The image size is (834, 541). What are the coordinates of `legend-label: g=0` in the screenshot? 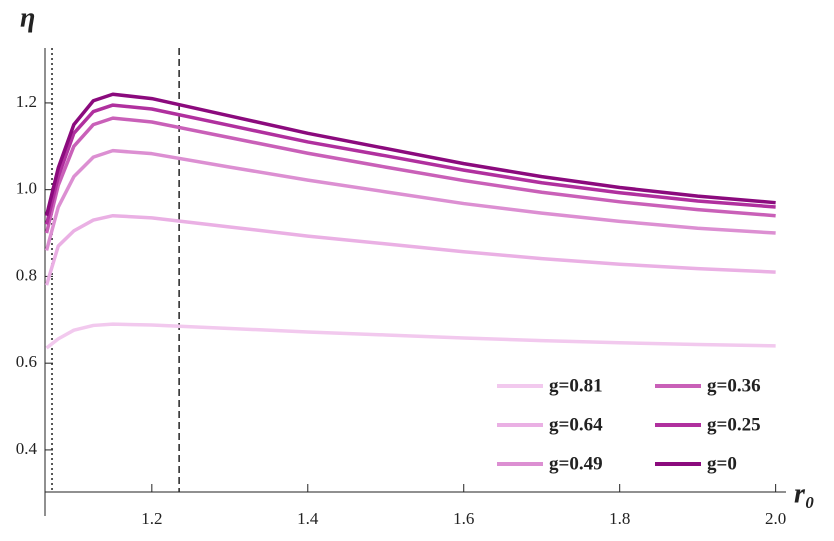 It's located at (722, 463).